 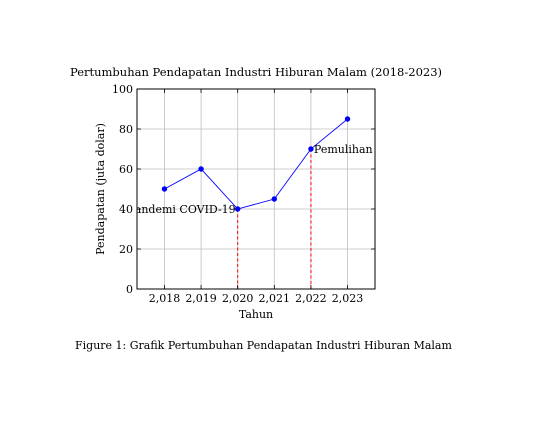 What do you see at coordinates (343, 149) in the screenshot?
I see `annotation-label: Pemulihan` at bounding box center [343, 149].